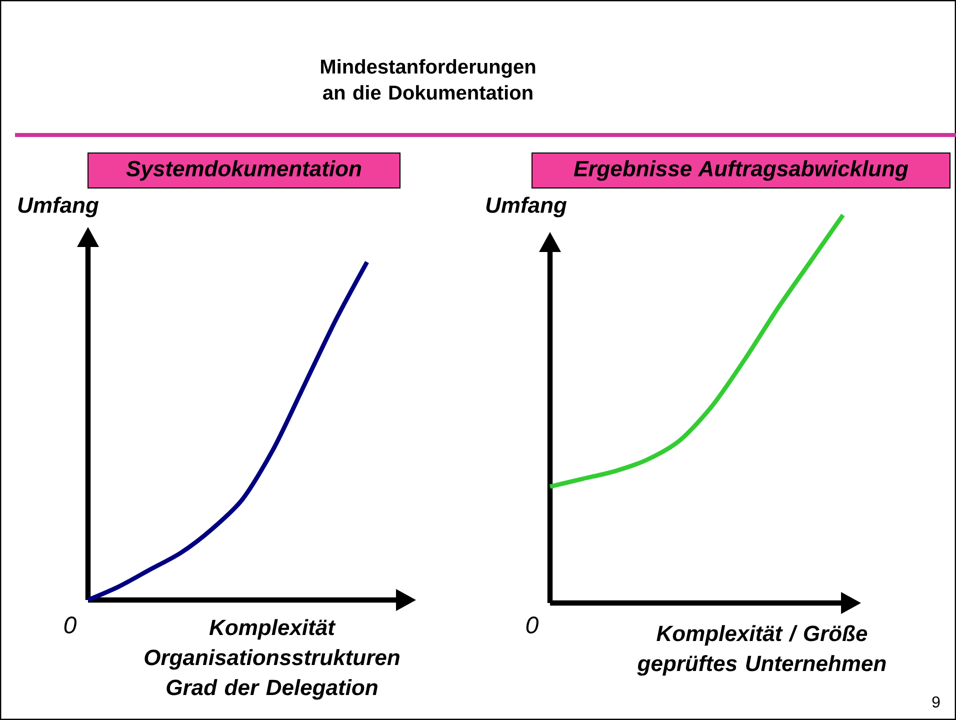 The image size is (956, 720). What do you see at coordinates (272, 659) in the screenshot?
I see `x-axis-title: Komplexität Organisationsstrukturen Grad der Delegation` at bounding box center [272, 659].